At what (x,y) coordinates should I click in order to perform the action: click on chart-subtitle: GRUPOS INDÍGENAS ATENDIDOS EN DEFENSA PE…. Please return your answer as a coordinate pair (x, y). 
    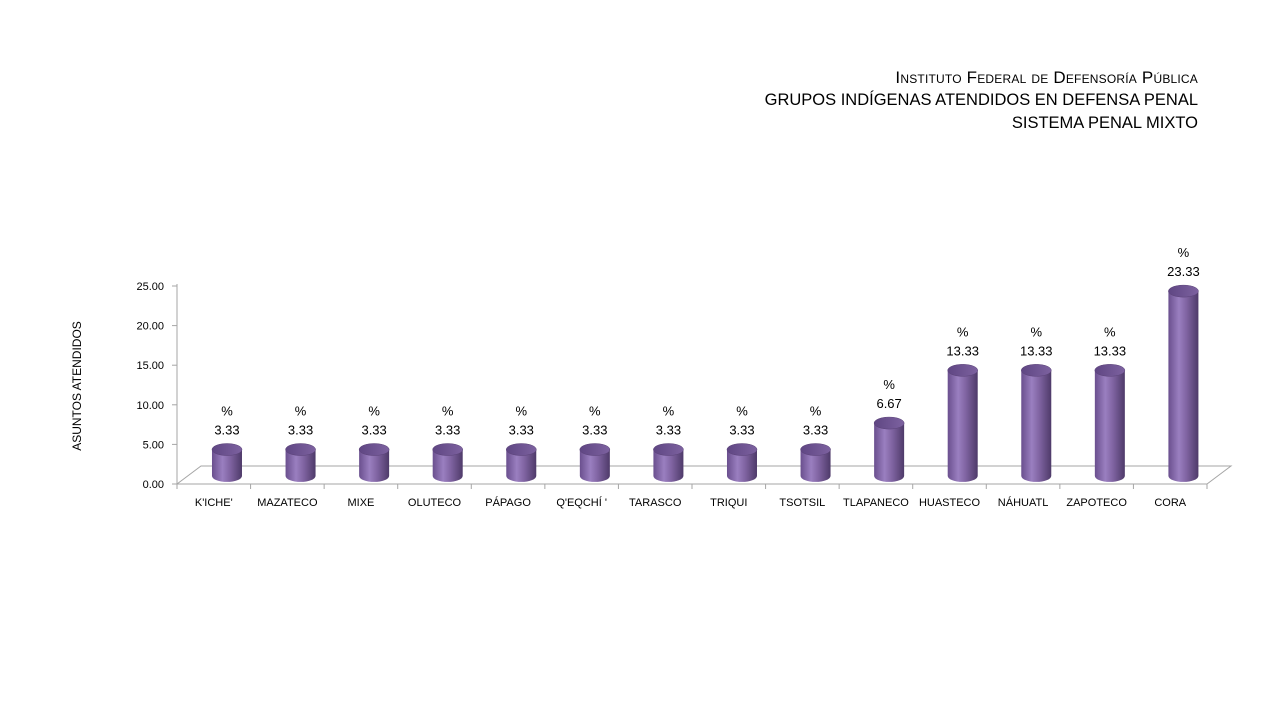
    Looking at the image, I should click on (981, 100).